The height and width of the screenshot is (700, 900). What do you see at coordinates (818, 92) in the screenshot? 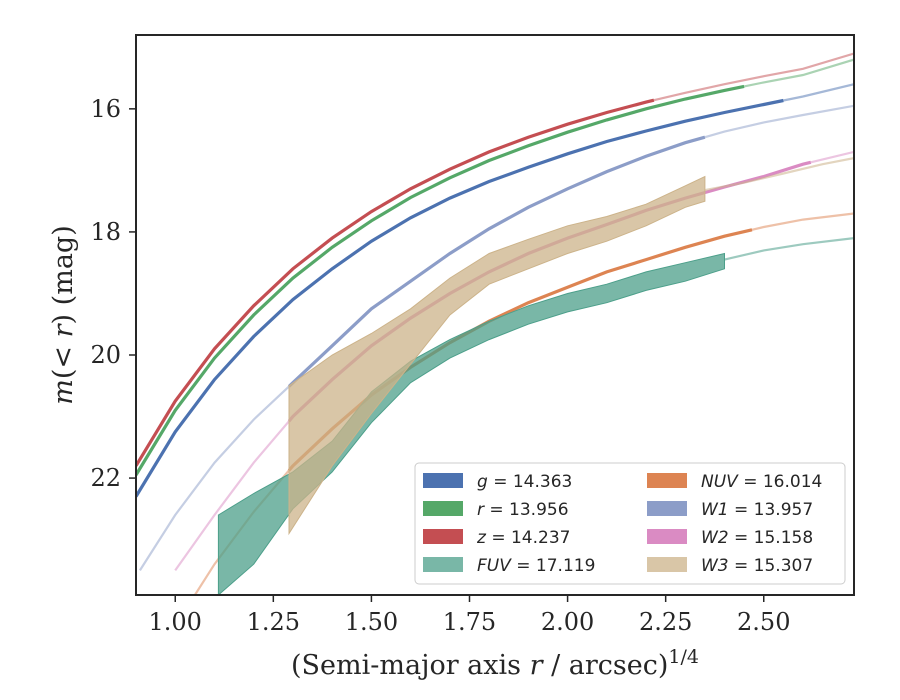
I see `series-g-extrapolated-outer` at bounding box center [818, 92].